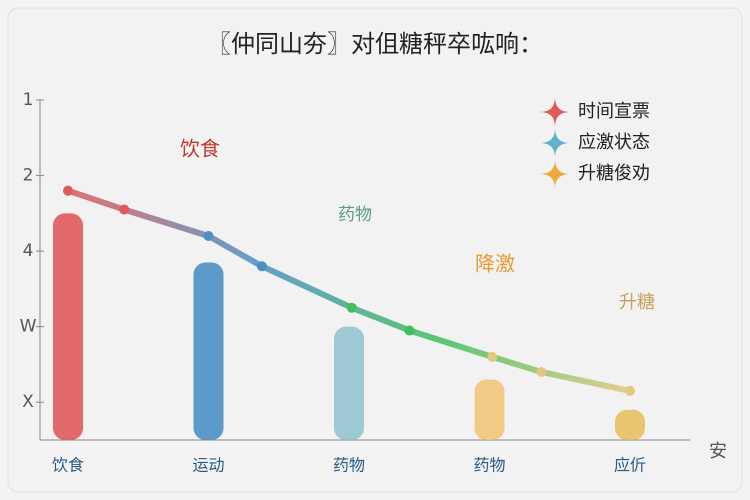 The width and height of the screenshot is (750, 500). What do you see at coordinates (28, 402) in the screenshot?
I see `y-tick-label: X` at bounding box center [28, 402].